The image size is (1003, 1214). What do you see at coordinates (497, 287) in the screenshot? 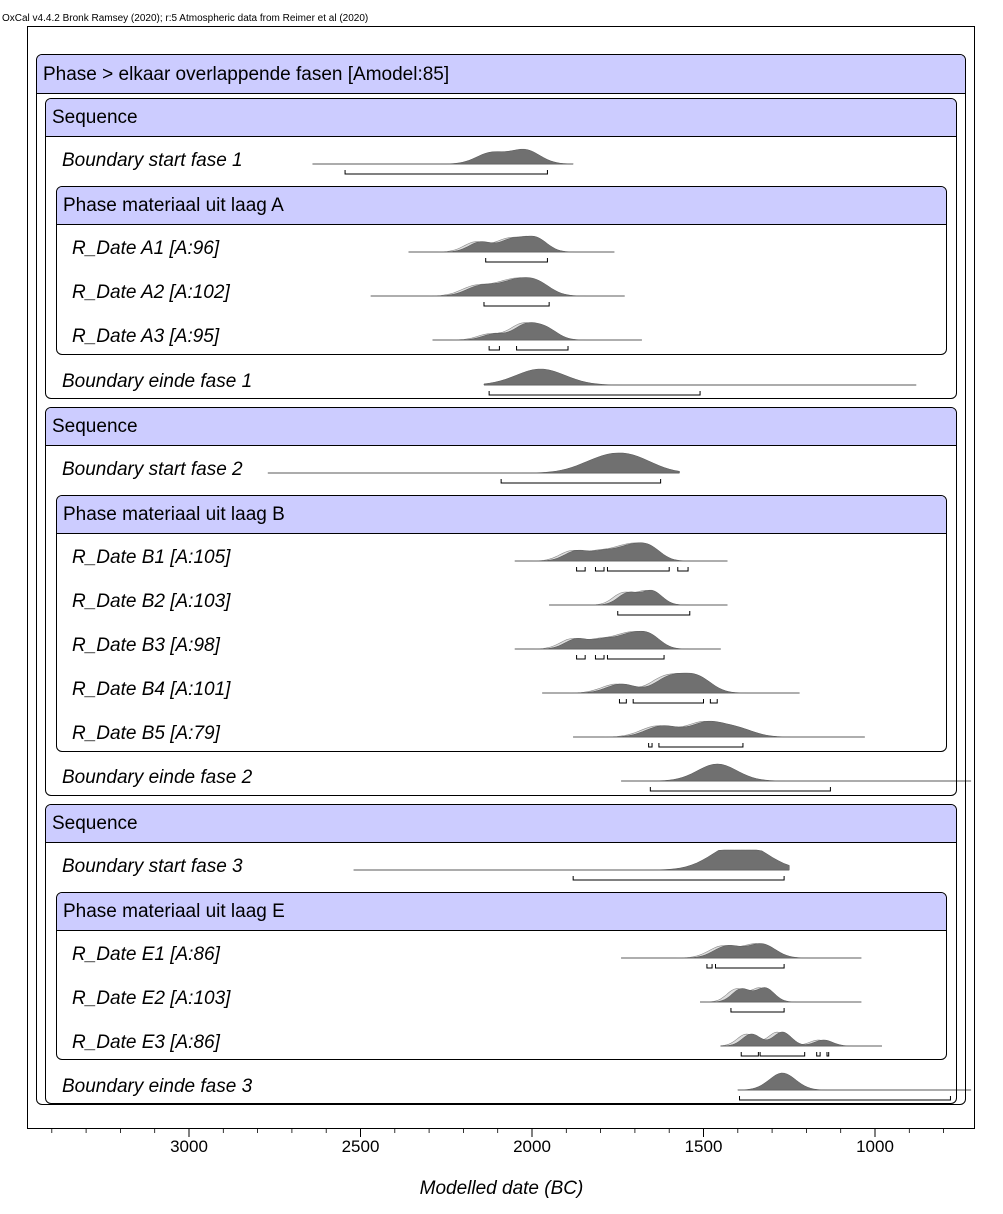
I see `sequence-1-date-2-posterior` at bounding box center [497, 287].